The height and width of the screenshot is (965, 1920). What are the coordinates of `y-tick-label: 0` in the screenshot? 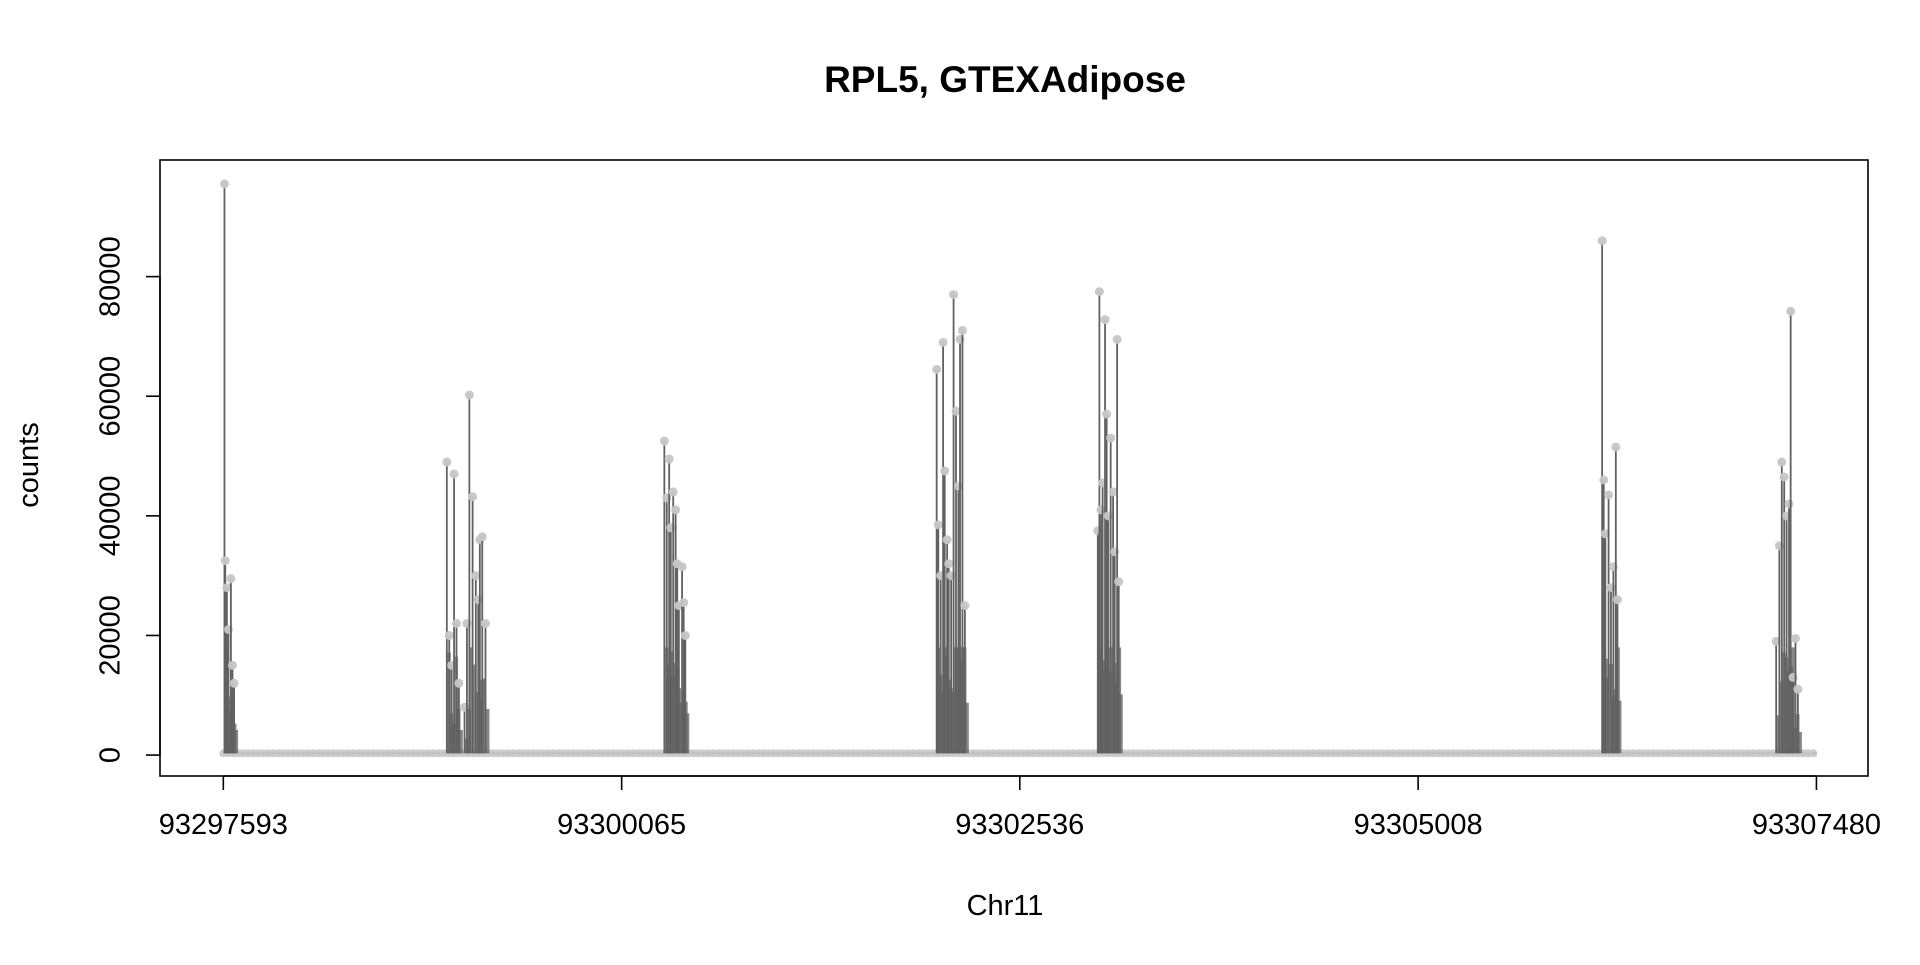 It's located at (111, 755).